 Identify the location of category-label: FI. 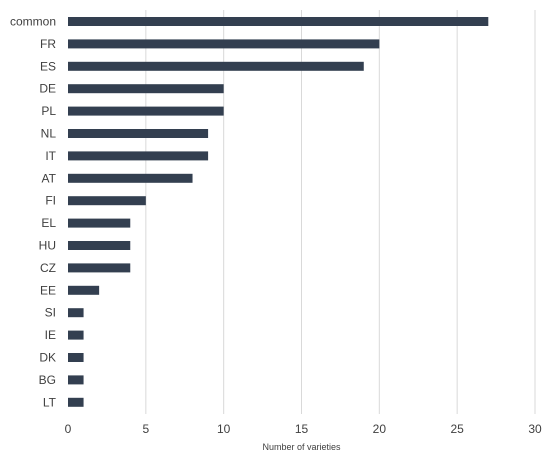
(50, 201).